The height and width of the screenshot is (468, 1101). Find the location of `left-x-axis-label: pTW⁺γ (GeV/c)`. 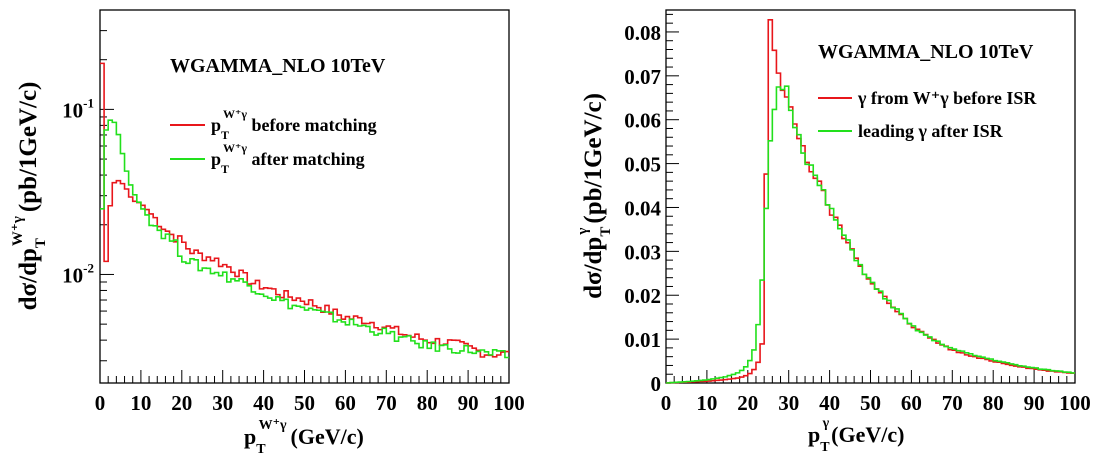

left-x-axis-label: pTW⁺γ (GeV/c) is located at coordinates (304, 437).